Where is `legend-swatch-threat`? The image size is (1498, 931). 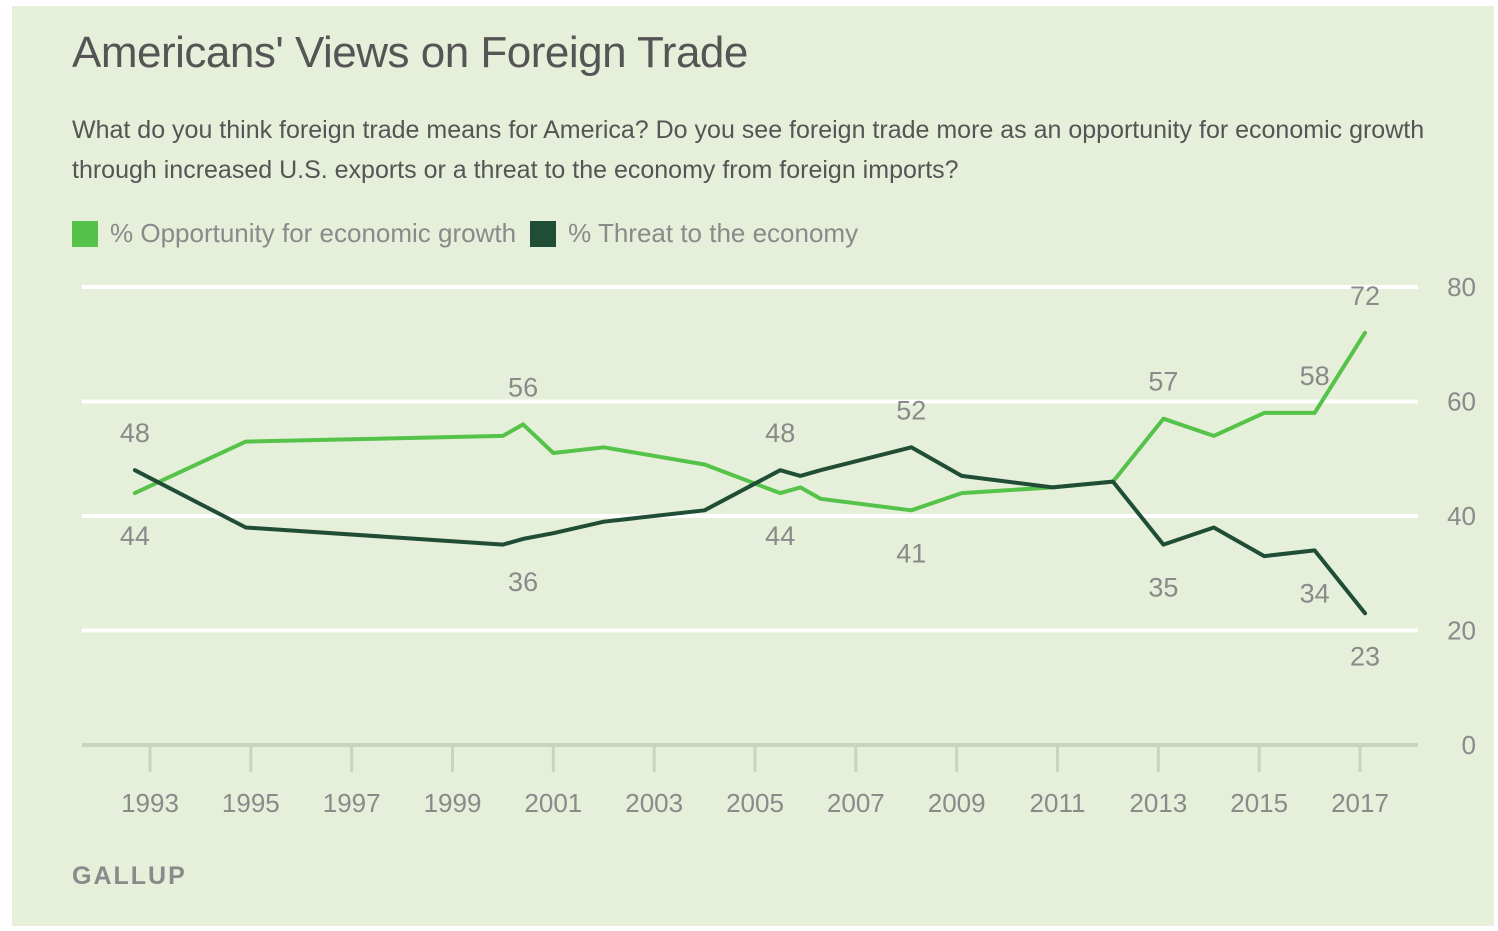 legend-swatch-threat is located at coordinates (543, 233).